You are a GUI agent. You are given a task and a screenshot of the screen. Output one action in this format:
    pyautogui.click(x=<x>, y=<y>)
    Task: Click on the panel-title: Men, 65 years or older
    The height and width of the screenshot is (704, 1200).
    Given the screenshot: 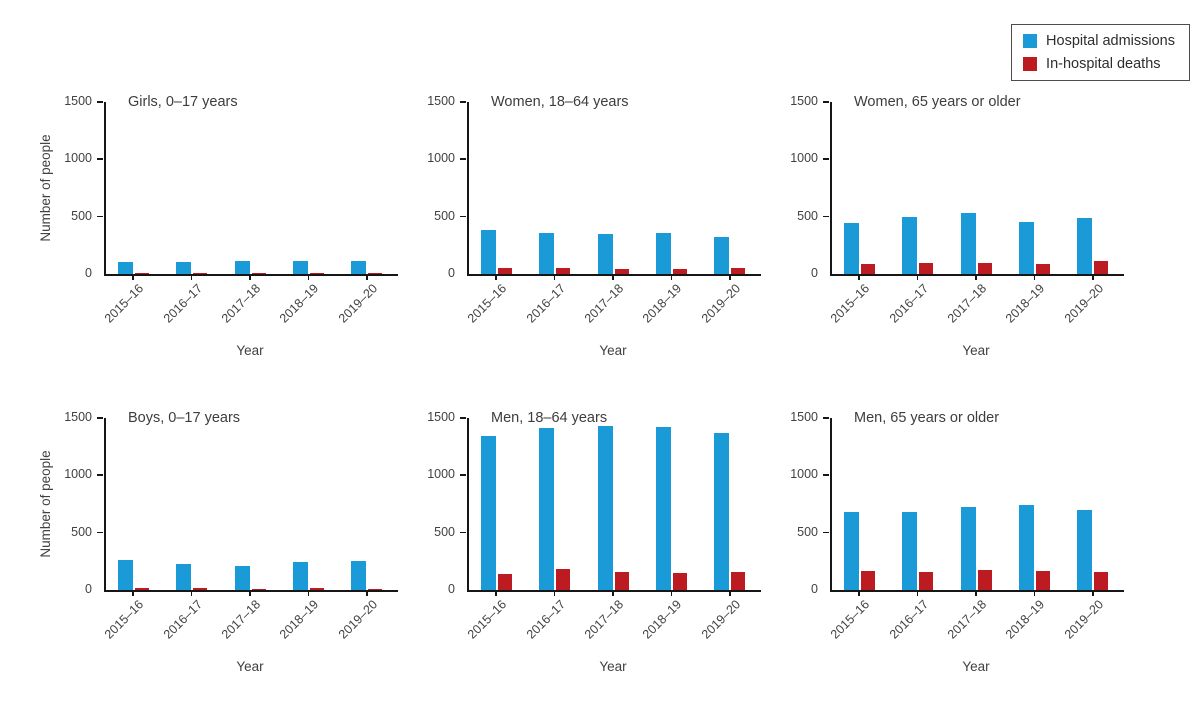 What is the action you would take?
    pyautogui.click(x=927, y=418)
    